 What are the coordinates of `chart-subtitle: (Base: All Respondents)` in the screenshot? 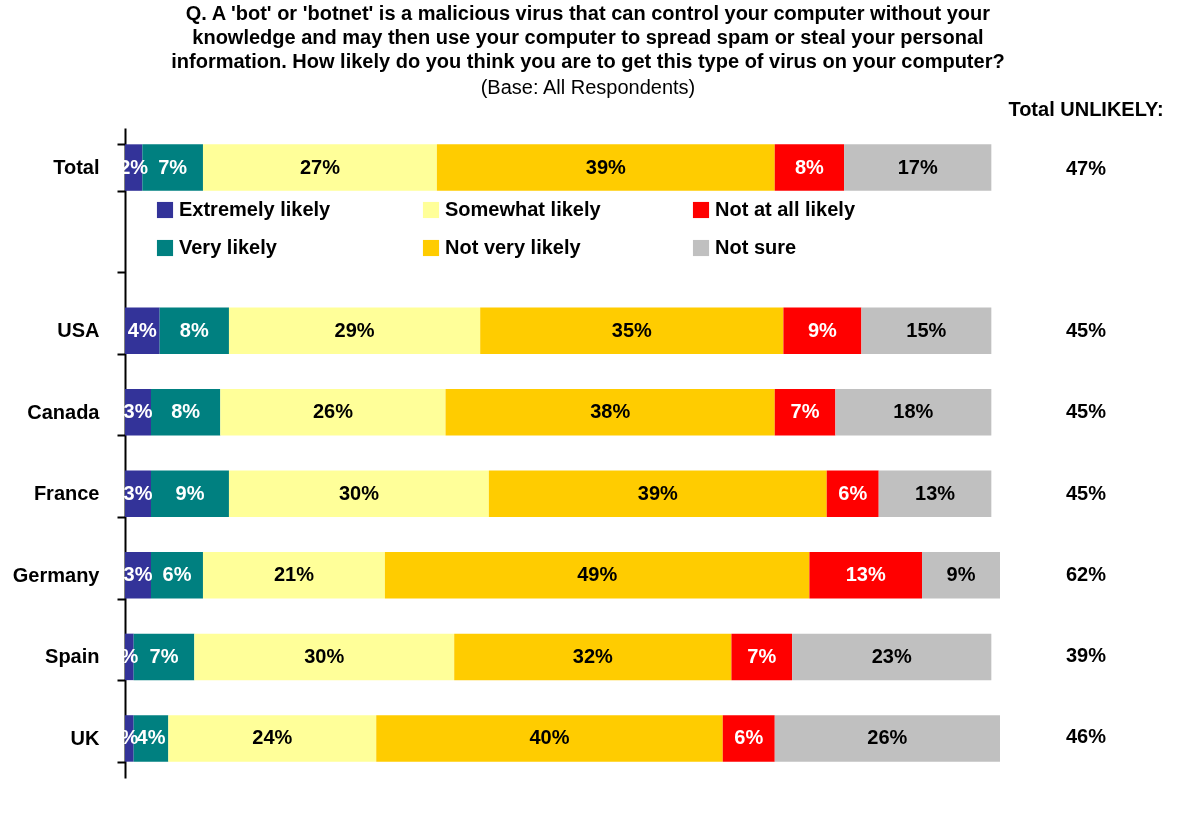 It's located at (588, 87).